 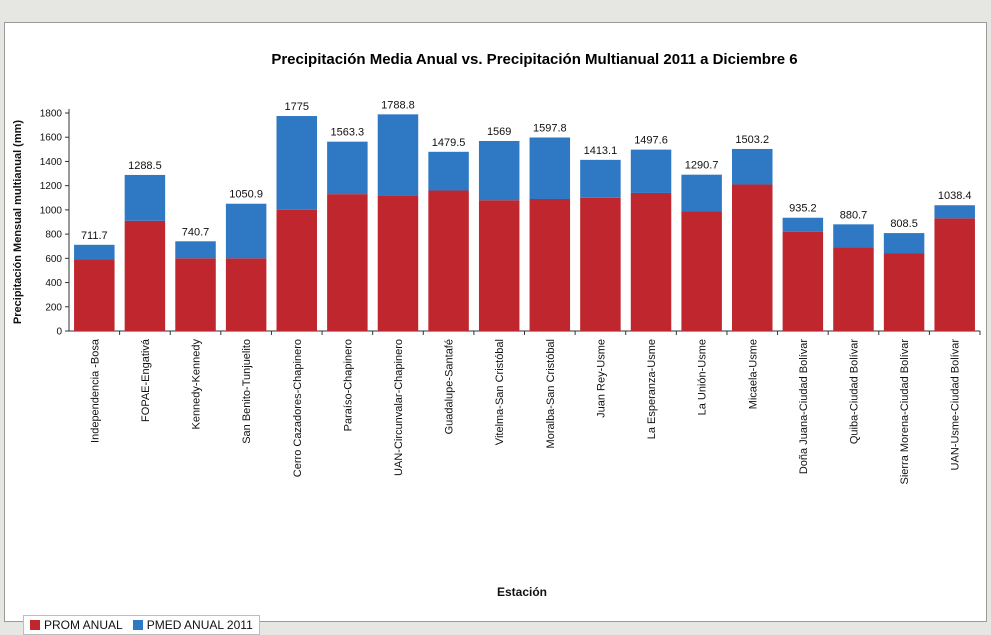 What do you see at coordinates (59, 332) in the screenshot?
I see `y-tick-label-0: 0` at bounding box center [59, 332].